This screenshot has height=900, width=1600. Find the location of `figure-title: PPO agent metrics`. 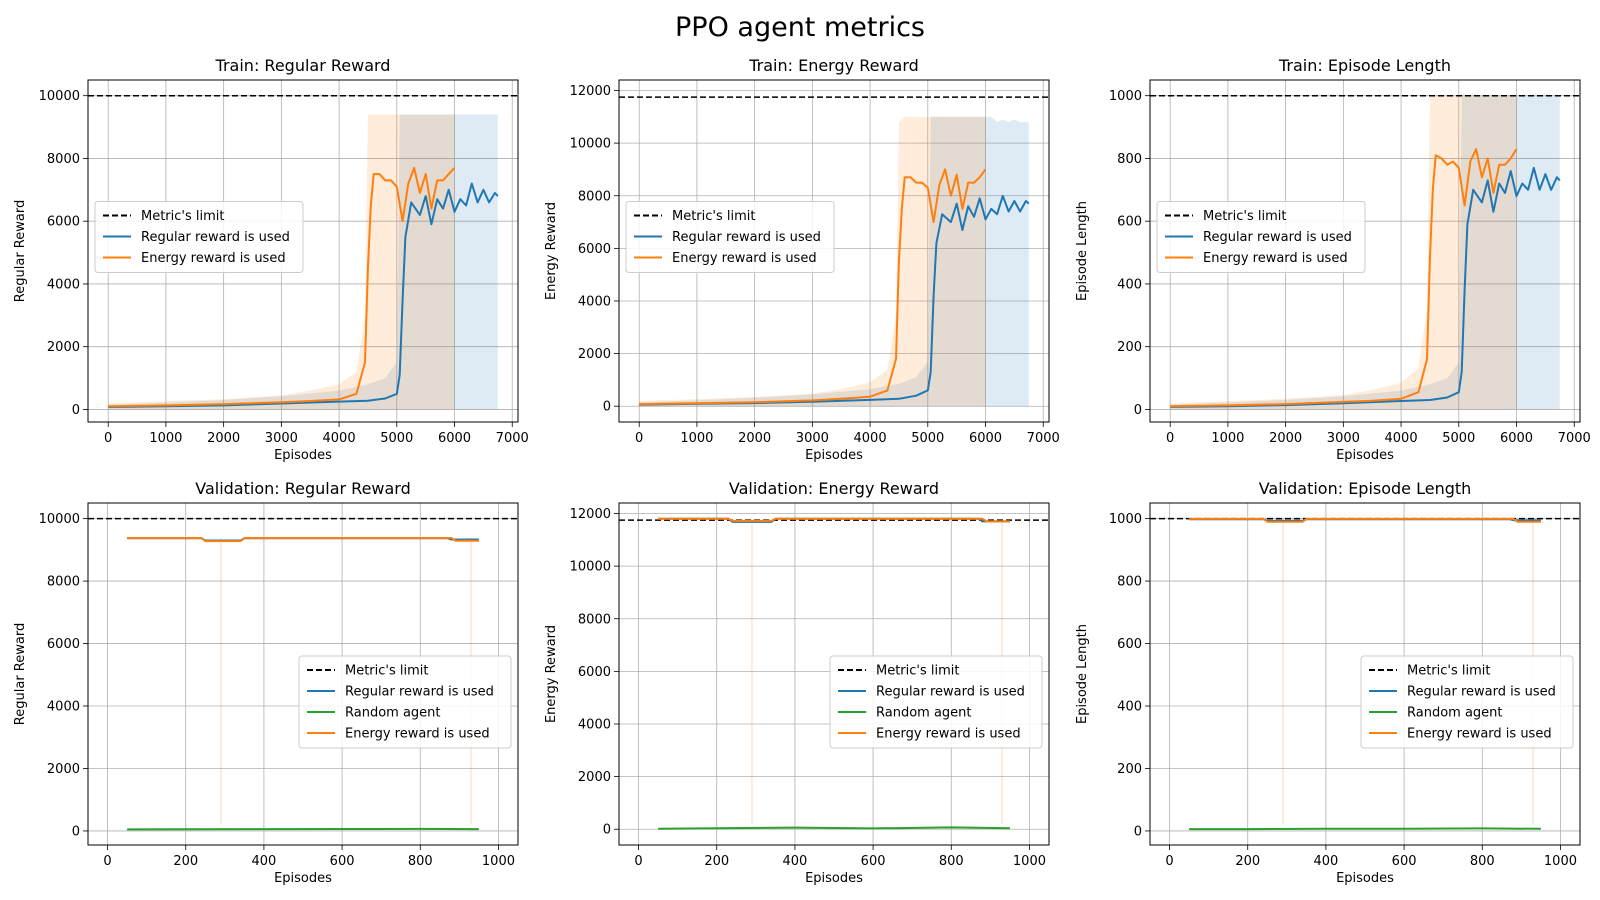

figure-title: PPO agent metrics is located at coordinates (800, 27).